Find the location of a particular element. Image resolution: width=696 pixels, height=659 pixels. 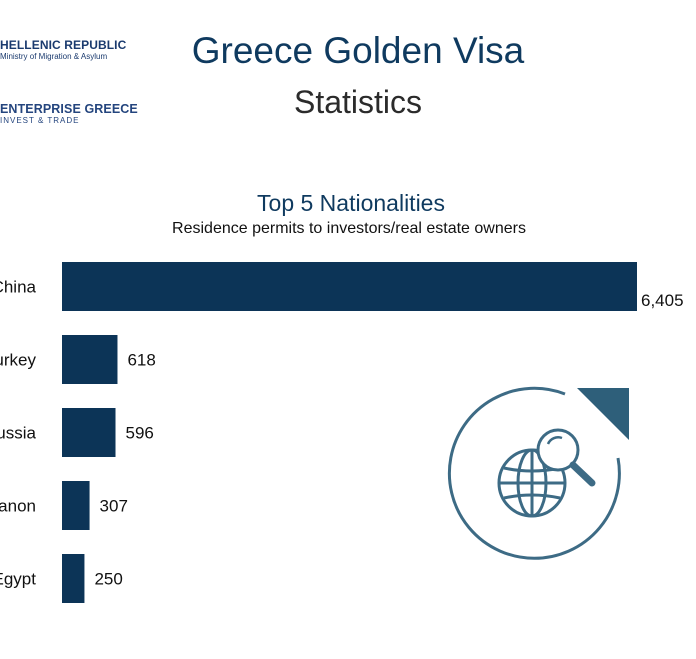

bar-china is located at coordinates (349, 286).